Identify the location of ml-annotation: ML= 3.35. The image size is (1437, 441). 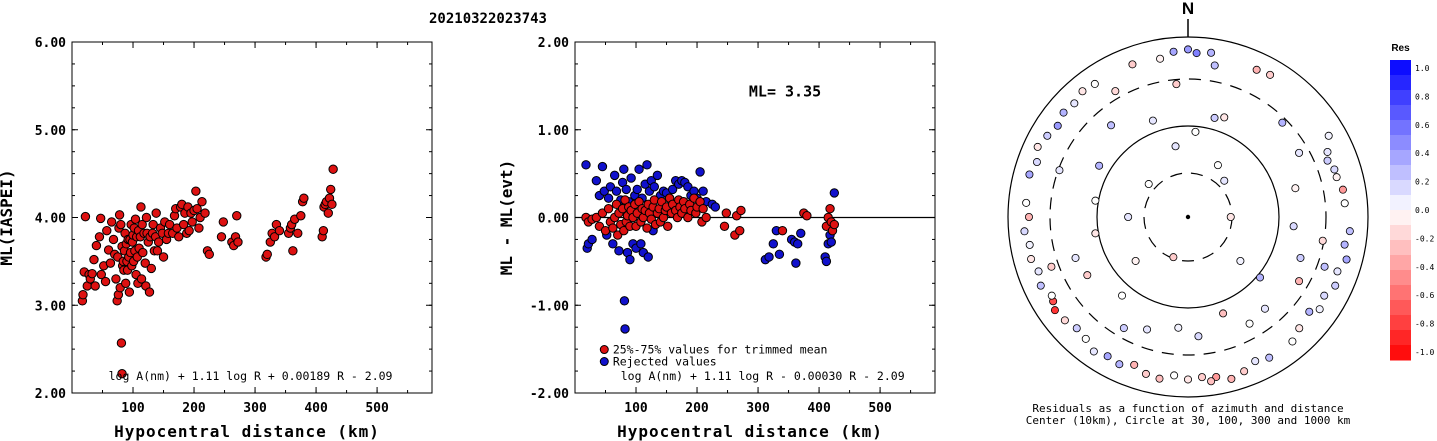
(785, 91).